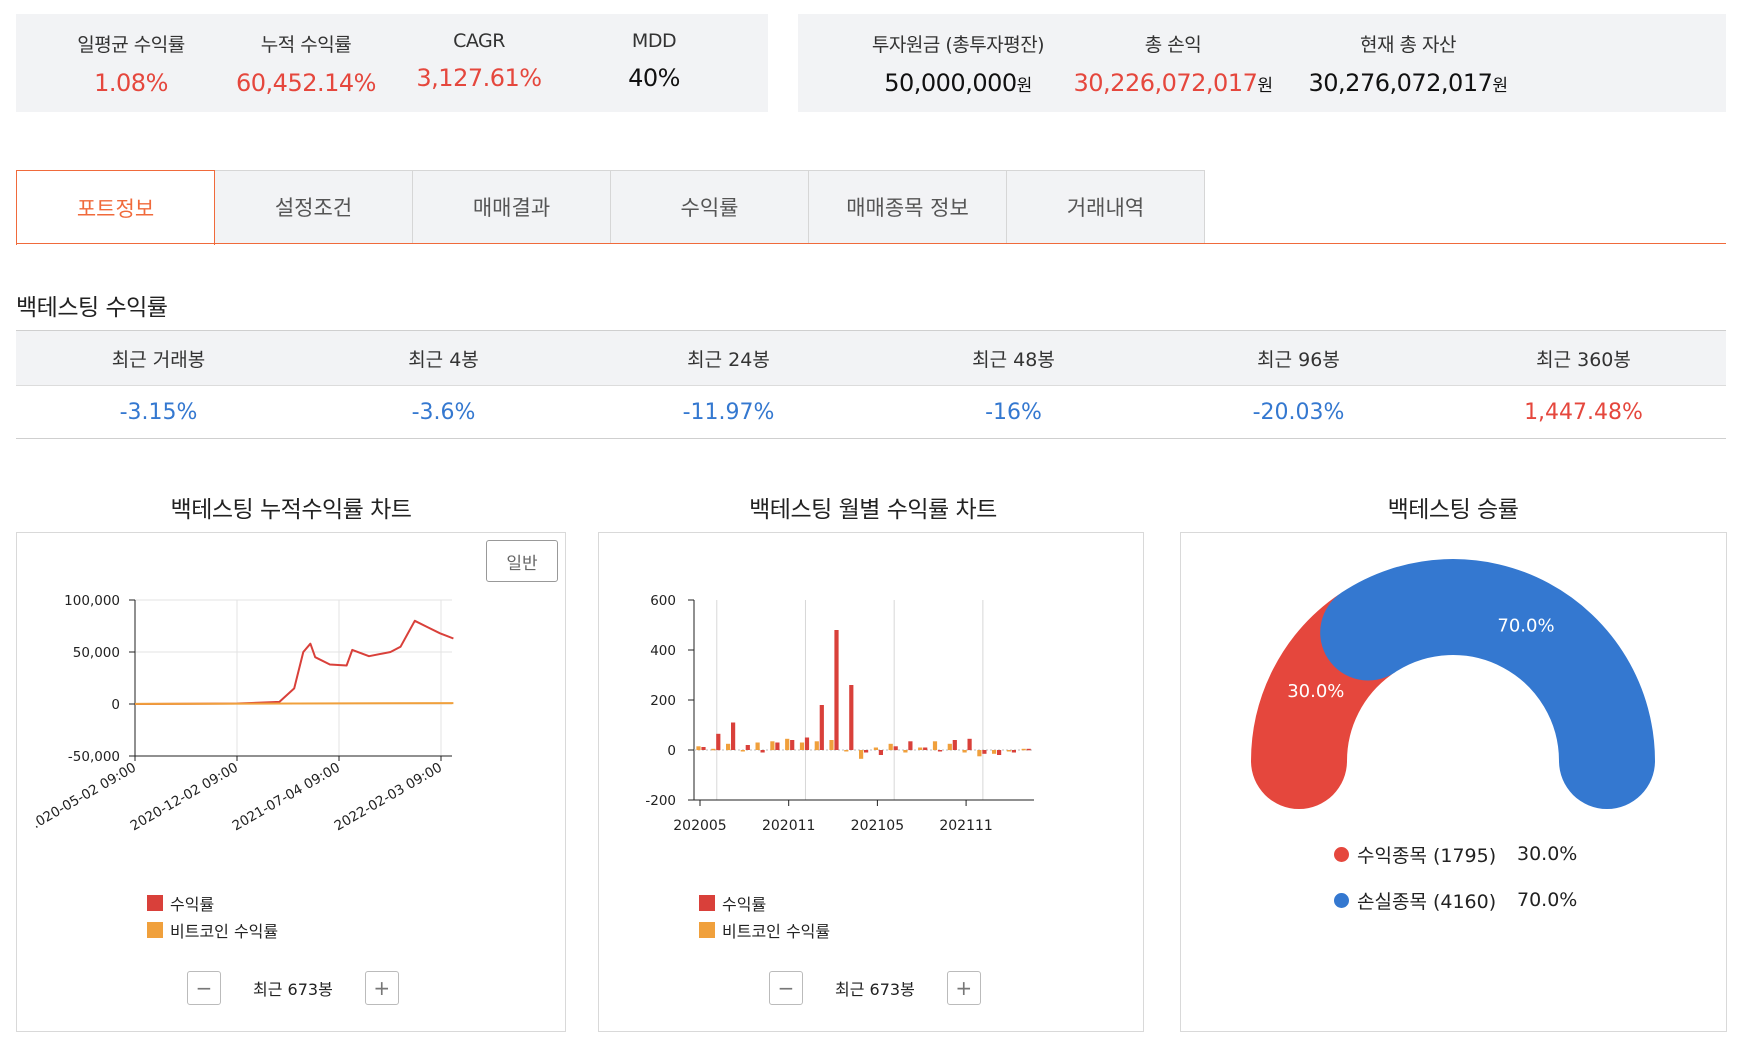 This screenshot has height=1040, width=1742. I want to click on tab-port-info: 포트정보, so click(115, 207).